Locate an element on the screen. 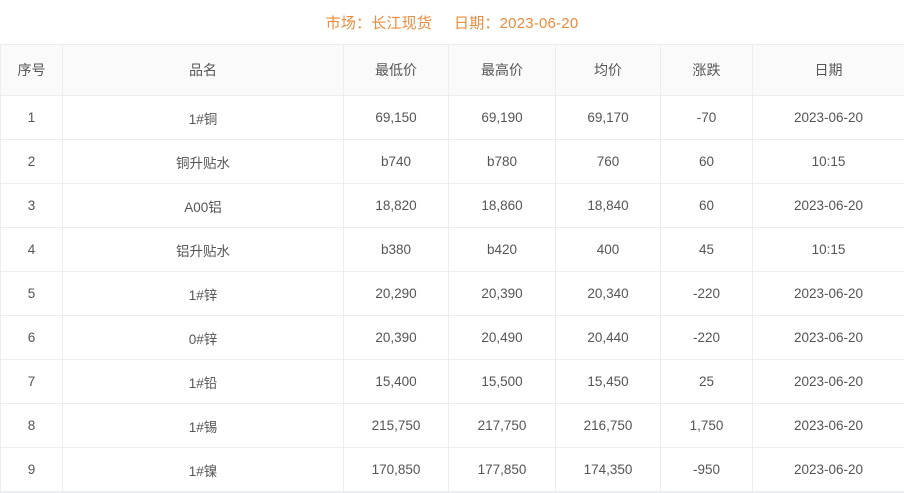  market-label: 市场：长江现货 is located at coordinates (379, 22).